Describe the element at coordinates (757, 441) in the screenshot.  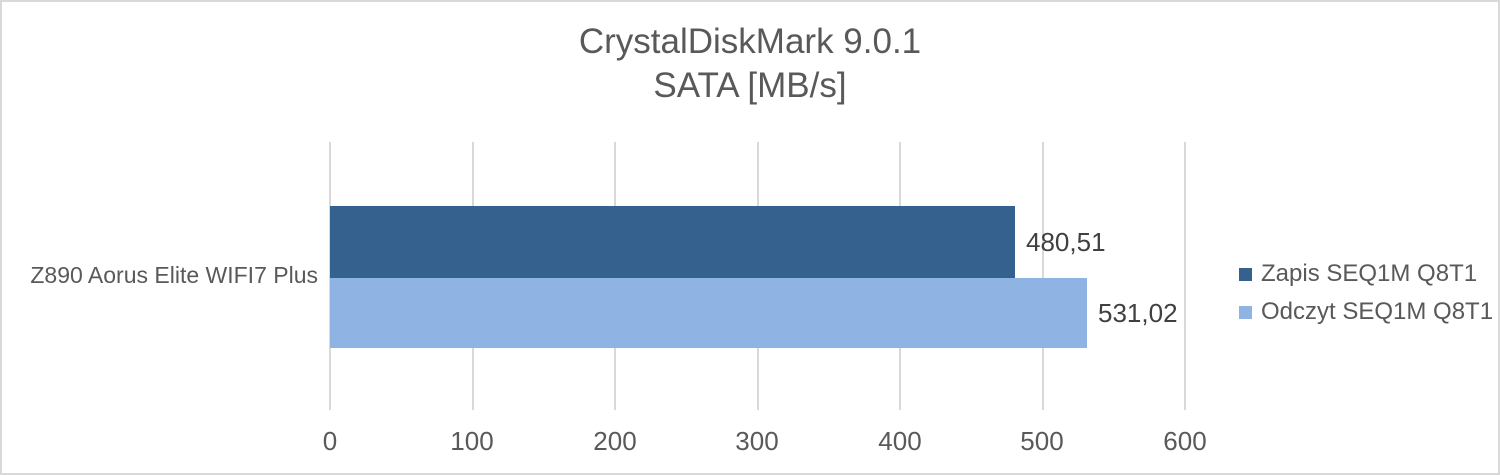
I see `x-tick-300: 300` at that location.